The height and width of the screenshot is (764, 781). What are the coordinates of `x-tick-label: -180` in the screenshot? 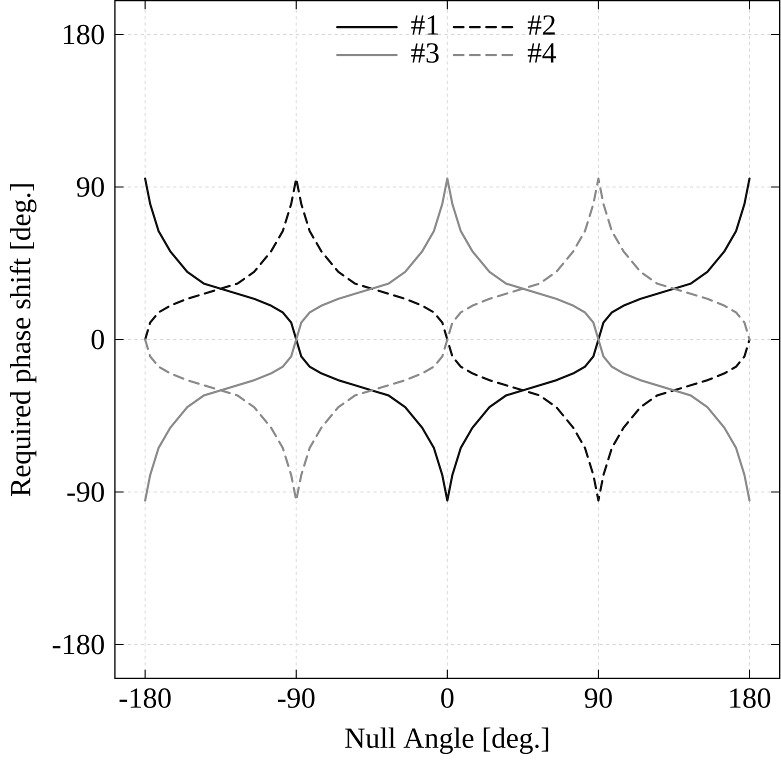 It's located at (145, 698).